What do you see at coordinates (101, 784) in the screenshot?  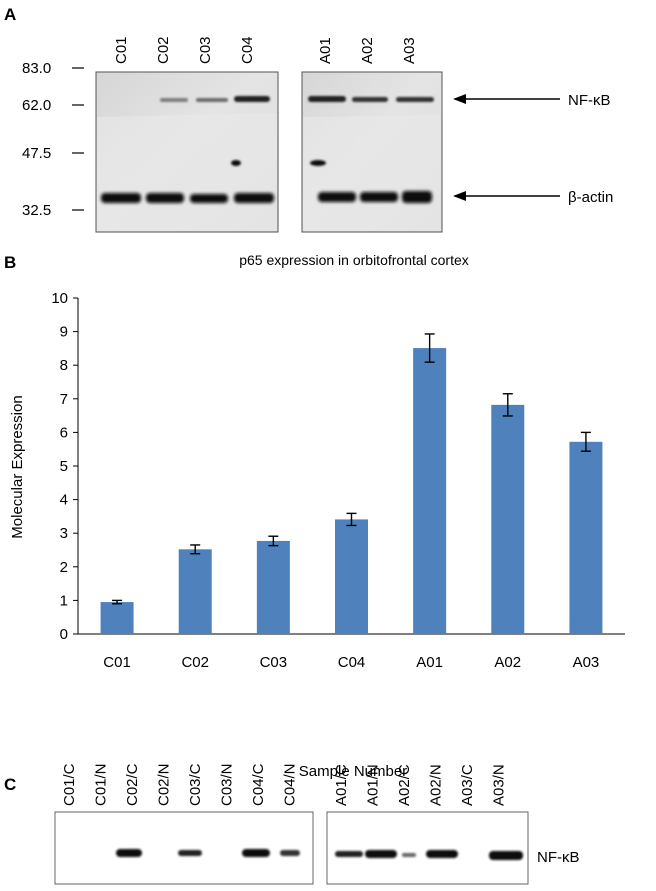 I see `lane-label: C01/N` at bounding box center [101, 784].